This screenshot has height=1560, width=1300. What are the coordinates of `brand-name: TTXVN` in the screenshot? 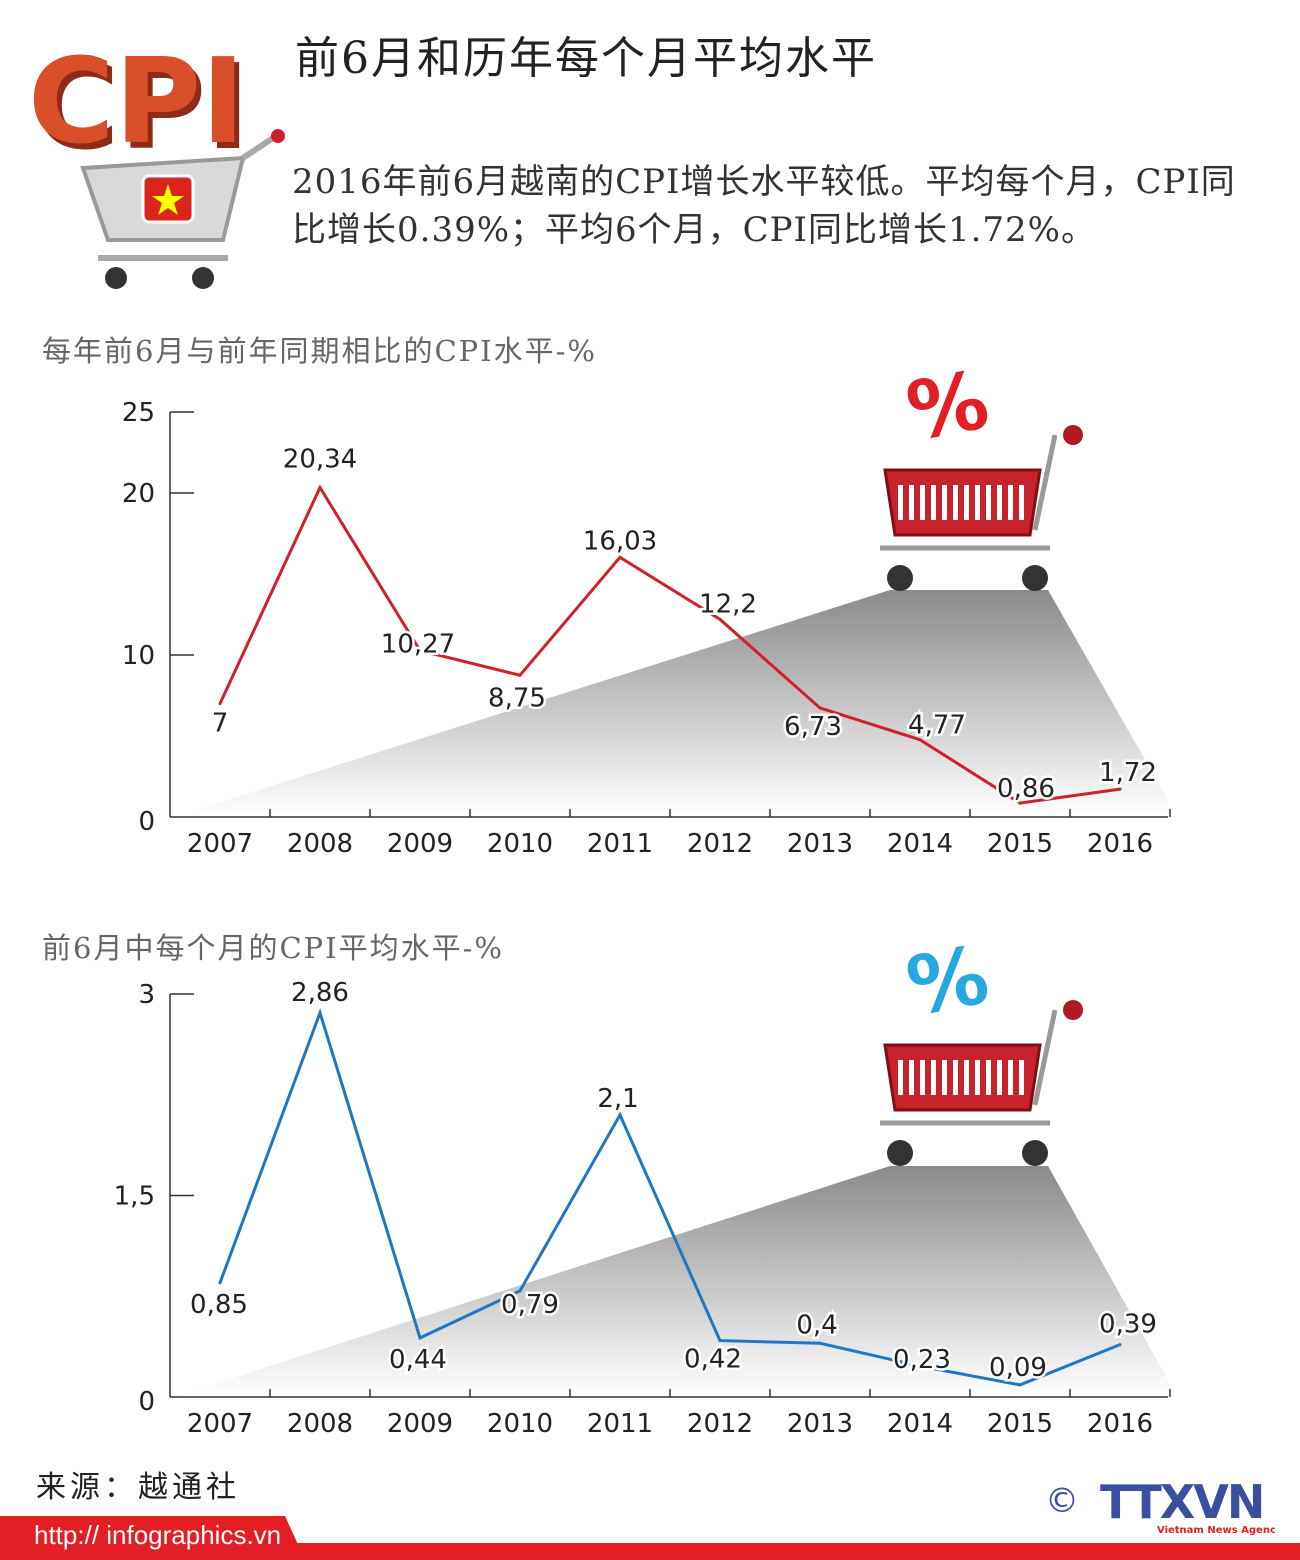 It's located at (1181, 1503).